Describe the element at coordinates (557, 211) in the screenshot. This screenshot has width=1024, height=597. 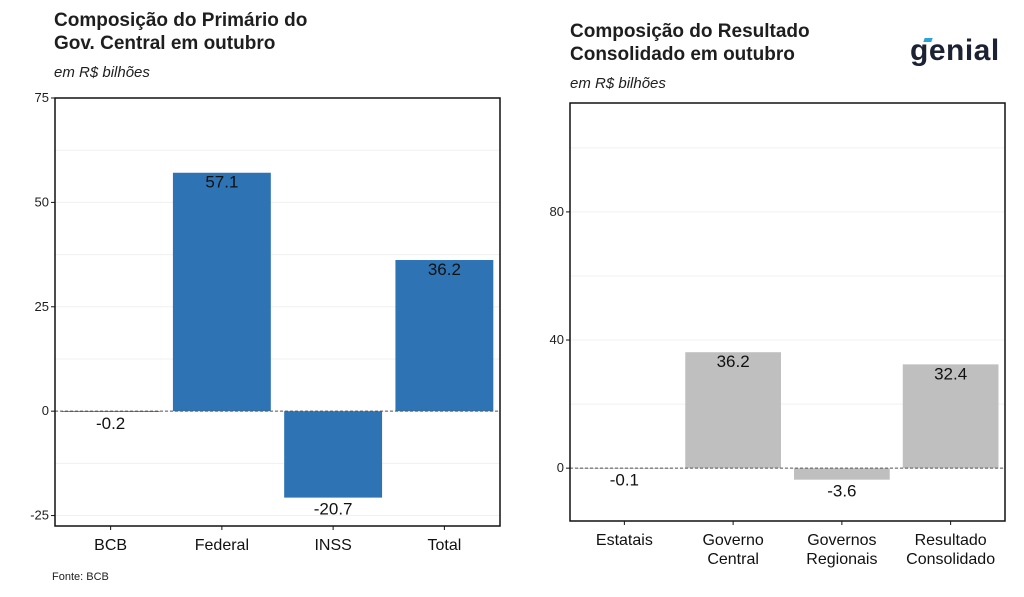
I see `chart2-ytick-label-2: 80` at that location.